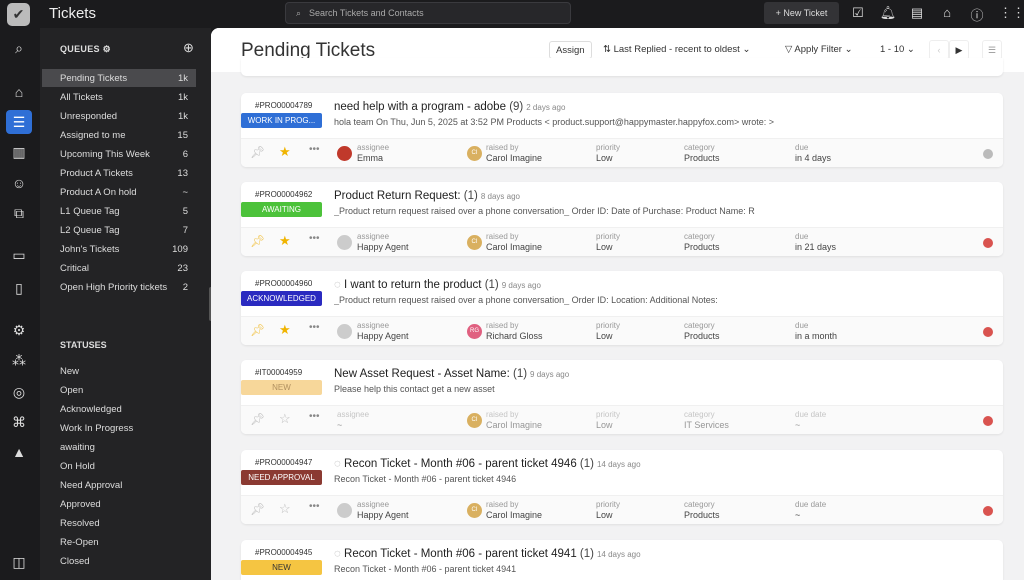 The width and height of the screenshot is (1024, 580). Describe the element at coordinates (97, 428) in the screenshot. I see `status-item: Work In Progress` at that location.